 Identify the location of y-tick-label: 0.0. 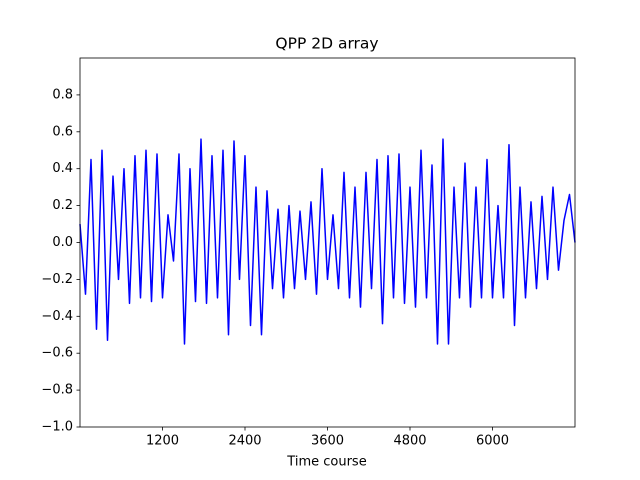
(62, 242).